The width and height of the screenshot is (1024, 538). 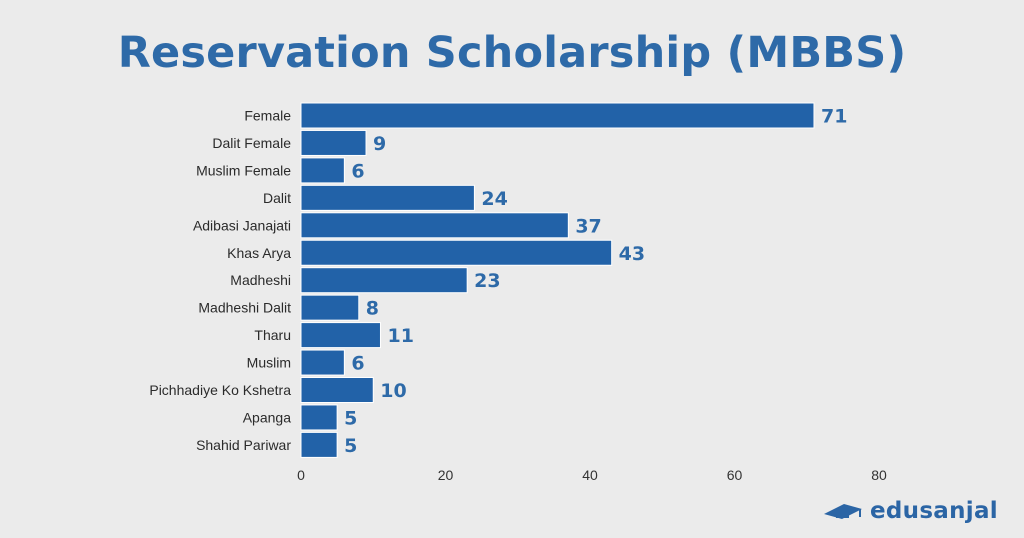 I want to click on value-label: 71, so click(x=834, y=117).